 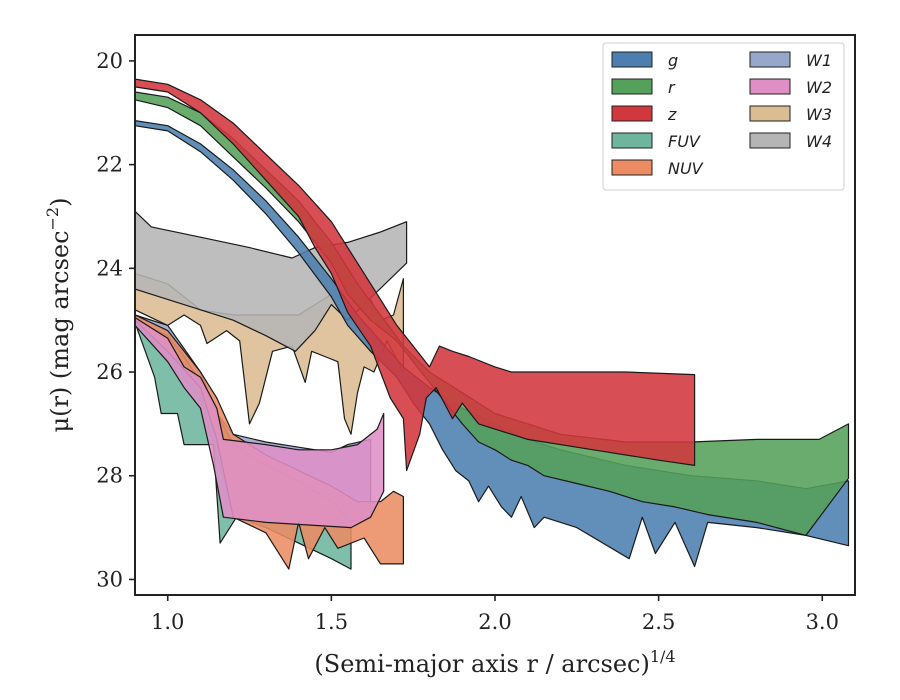 What do you see at coordinates (684, 141) in the screenshot?
I see `legend-label: FUV` at bounding box center [684, 141].